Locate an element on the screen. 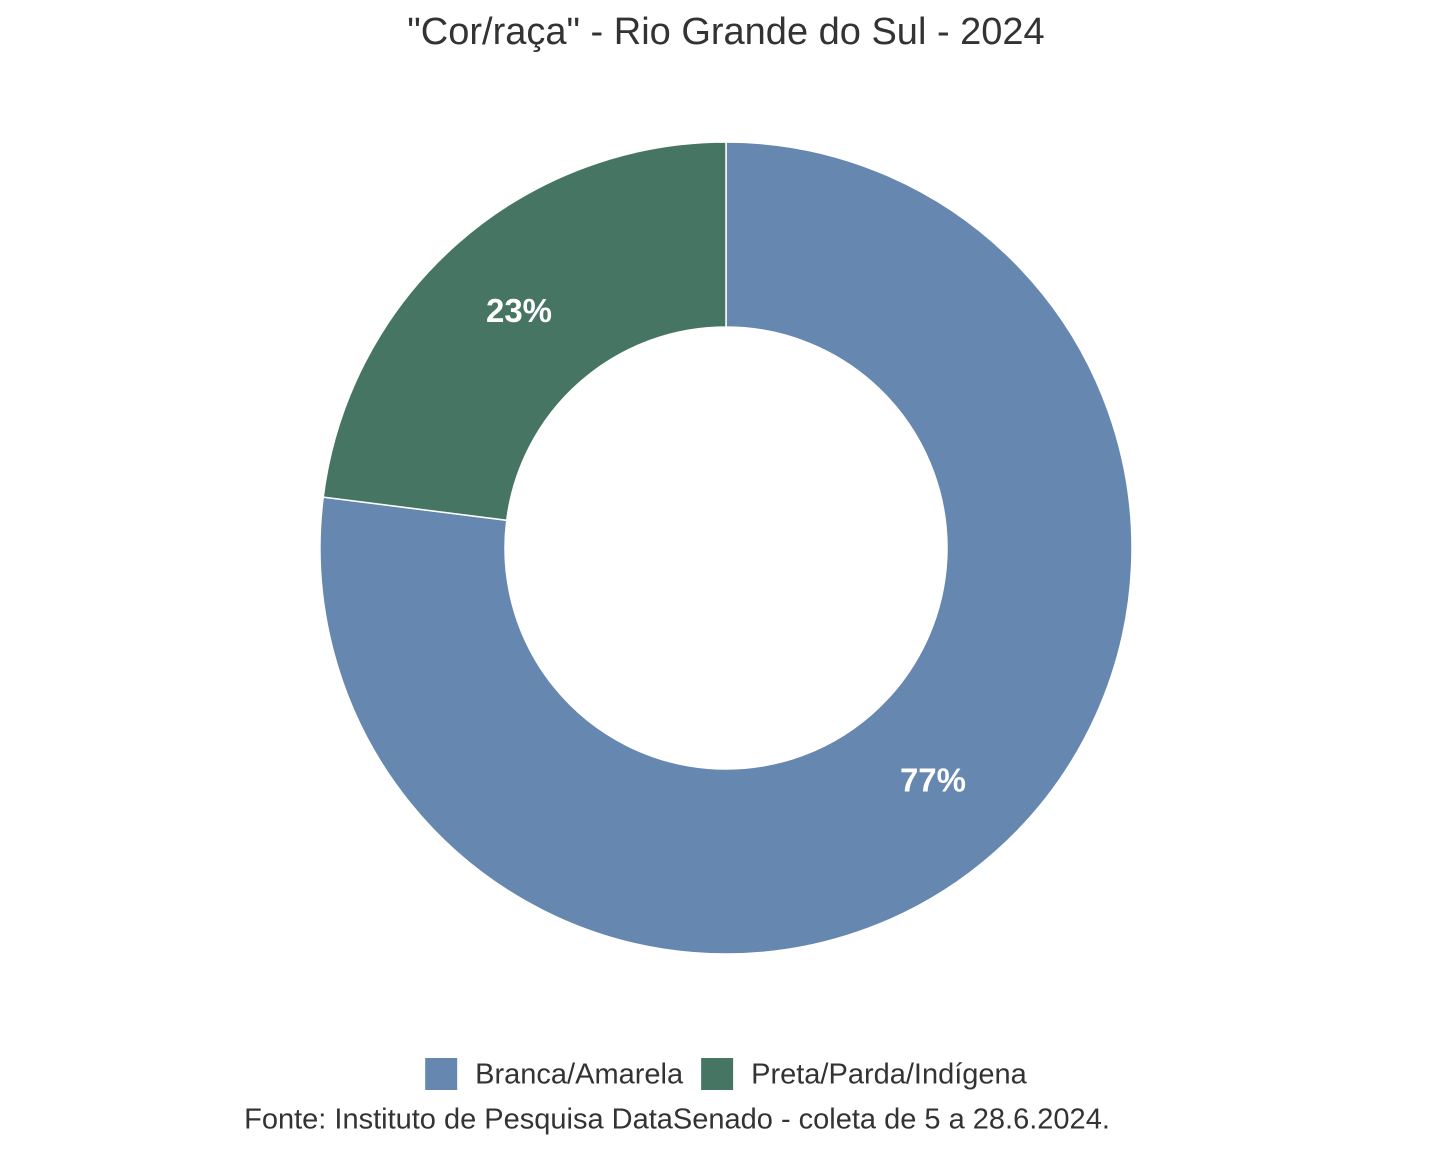  chart-title: "Cor/raça" - Rio Grande do Sul - 2024 is located at coordinates (725, 32).